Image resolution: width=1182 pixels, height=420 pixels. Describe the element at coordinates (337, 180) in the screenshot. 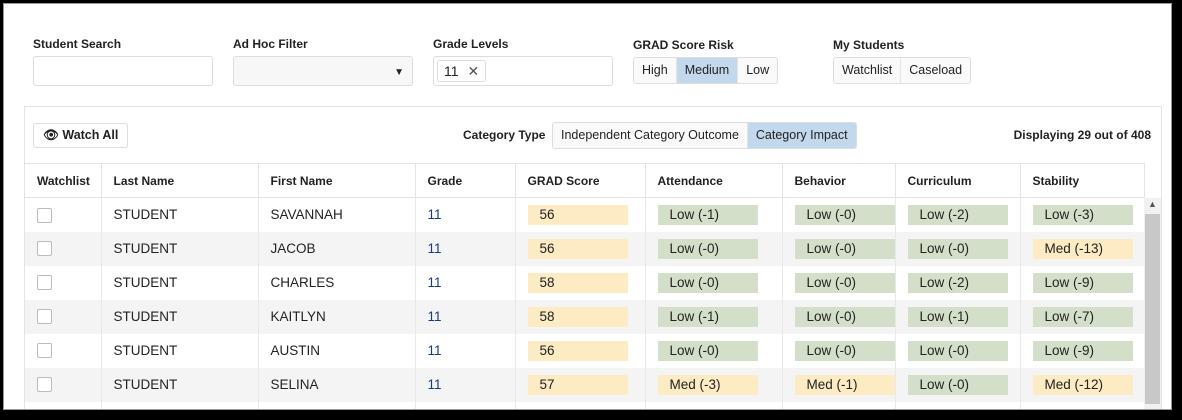

I see `column-header: First Name` at that location.